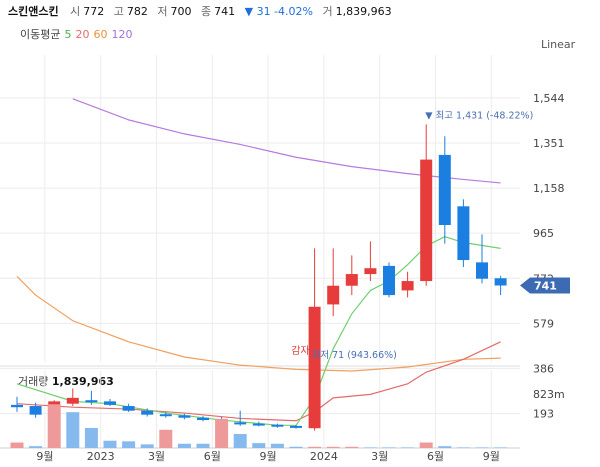 The width and height of the screenshot is (600, 467). I want to click on high-label: 고, so click(118, 11).